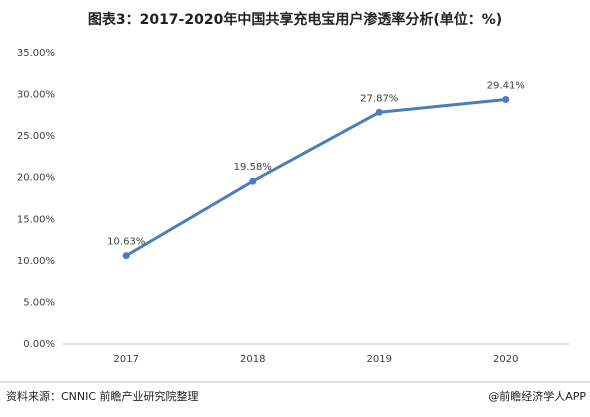  Describe the element at coordinates (295, 19) in the screenshot. I see `chart-title: 图表3：2017-2020年中国共享充电宝用户渗透率分析(单位：%)` at that location.